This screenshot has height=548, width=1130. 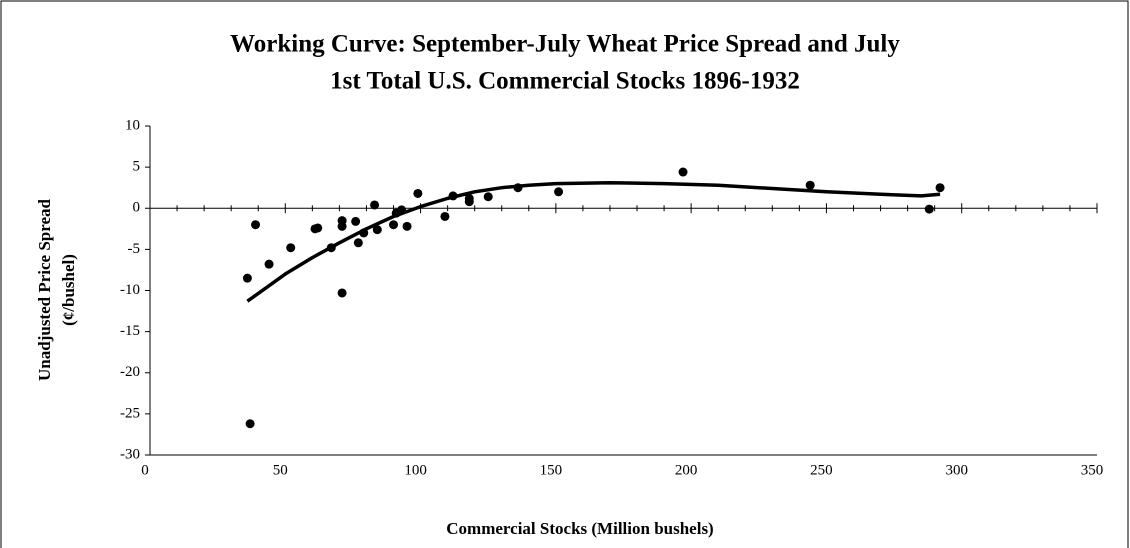 I want to click on y-tick-label: -20, so click(x=130, y=372).